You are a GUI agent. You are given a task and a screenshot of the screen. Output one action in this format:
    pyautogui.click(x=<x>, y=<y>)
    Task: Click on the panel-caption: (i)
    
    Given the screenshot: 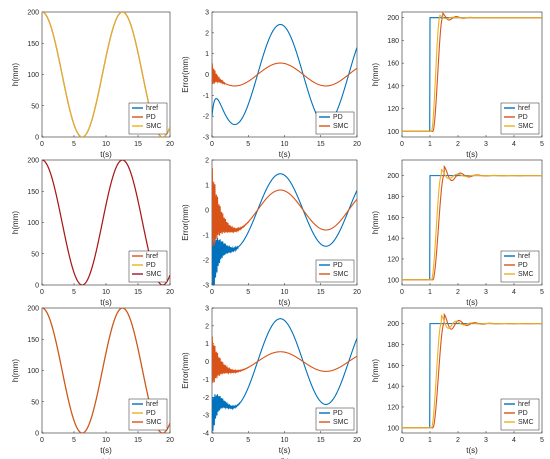 What is the action you would take?
    pyautogui.click(x=472, y=458)
    